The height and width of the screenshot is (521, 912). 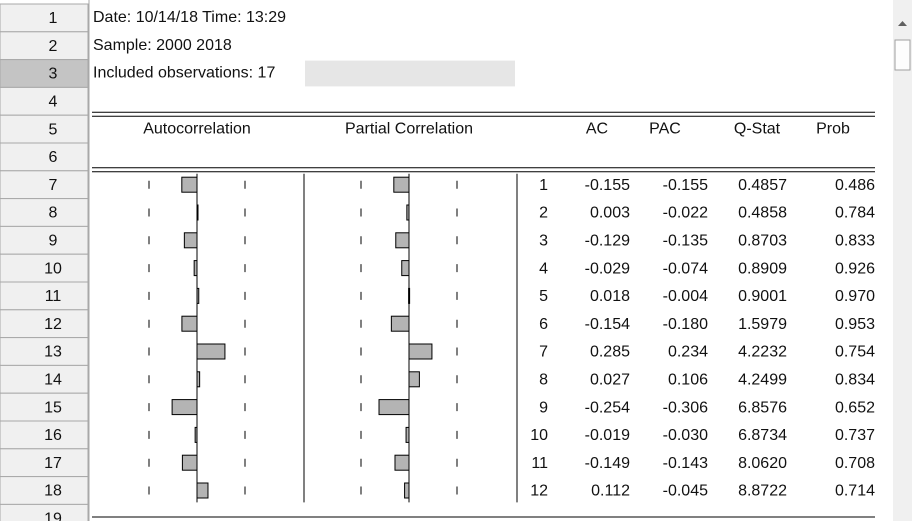 What do you see at coordinates (53, 157) in the screenshot?
I see `row-number: 6` at bounding box center [53, 157].